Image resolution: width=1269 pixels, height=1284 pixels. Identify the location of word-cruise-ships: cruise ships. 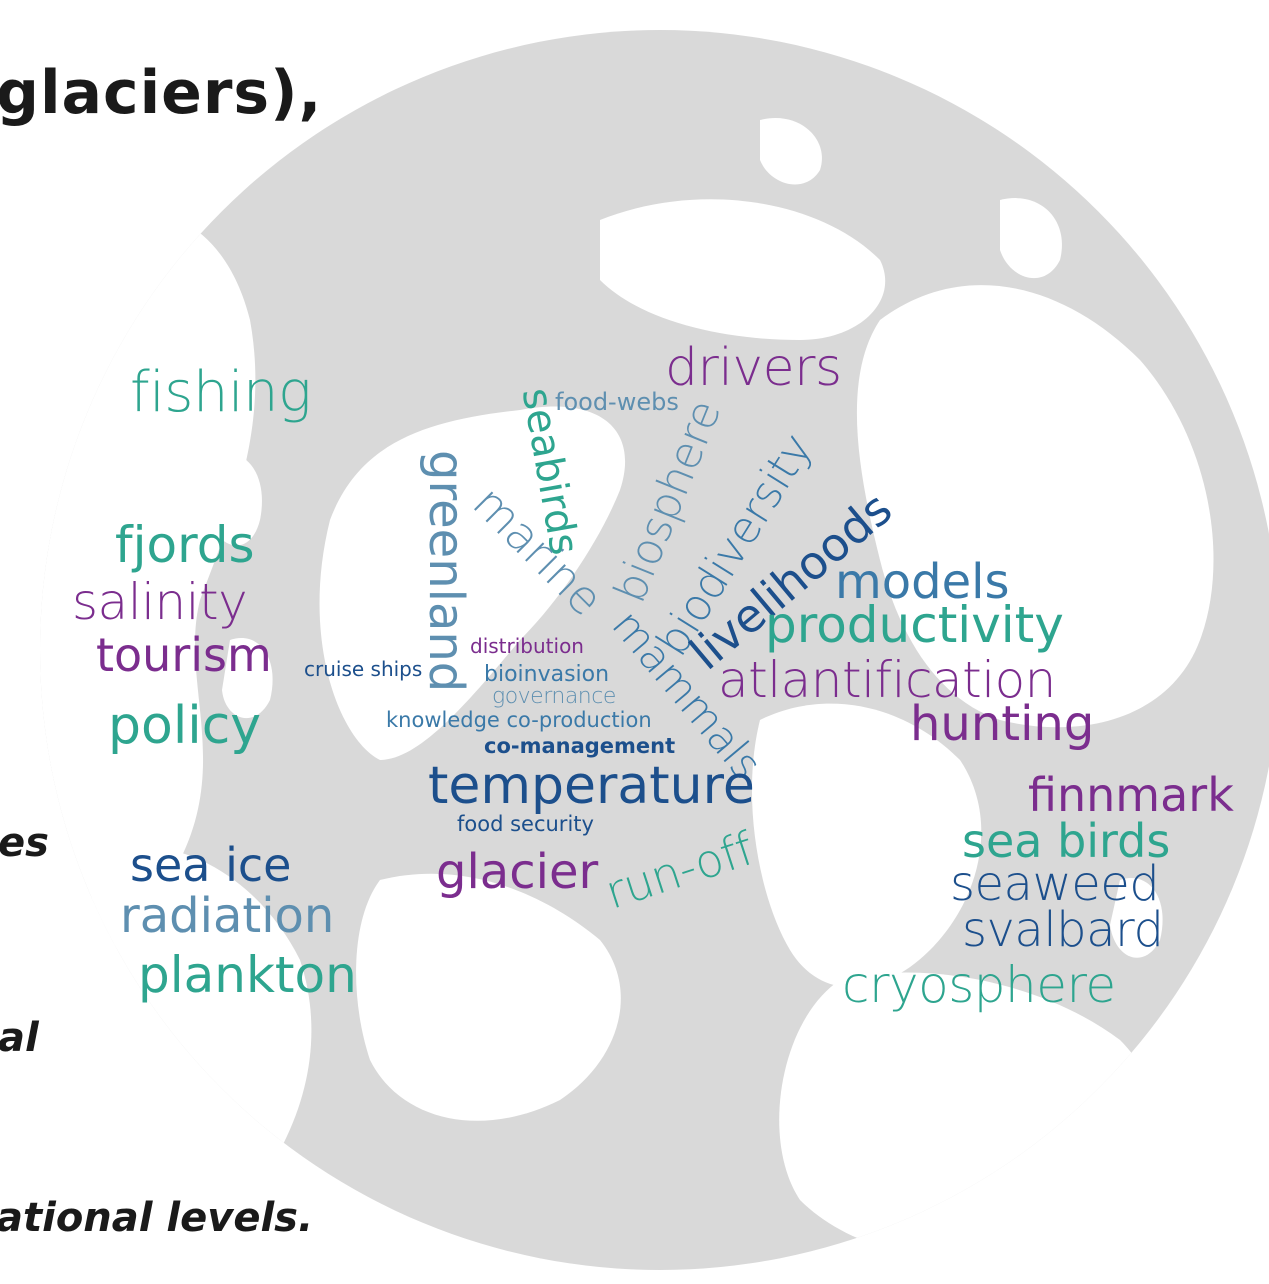
(363, 669).